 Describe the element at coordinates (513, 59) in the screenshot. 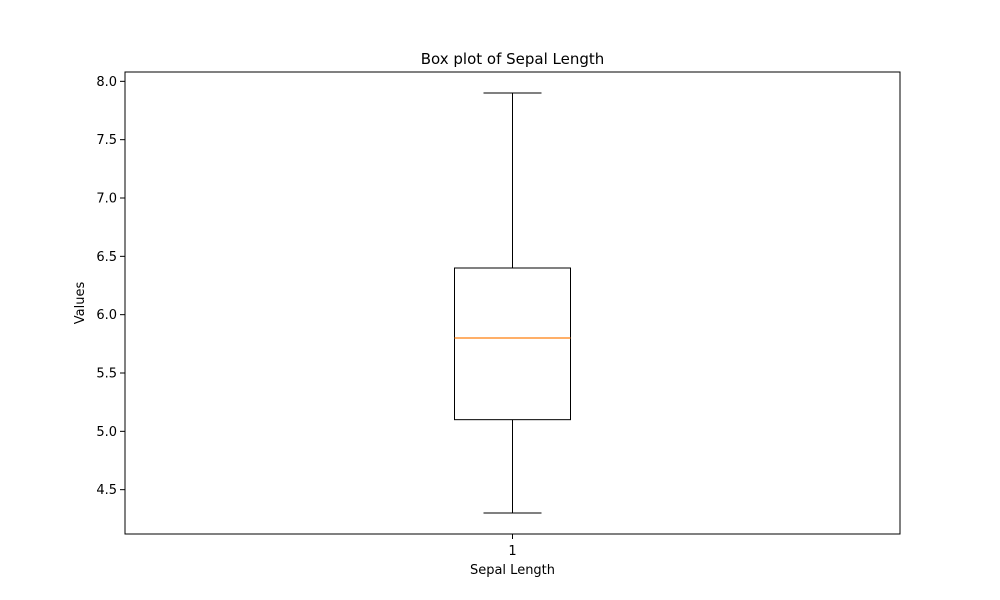

I see `chart-title: Box plot of Sepal Length` at that location.